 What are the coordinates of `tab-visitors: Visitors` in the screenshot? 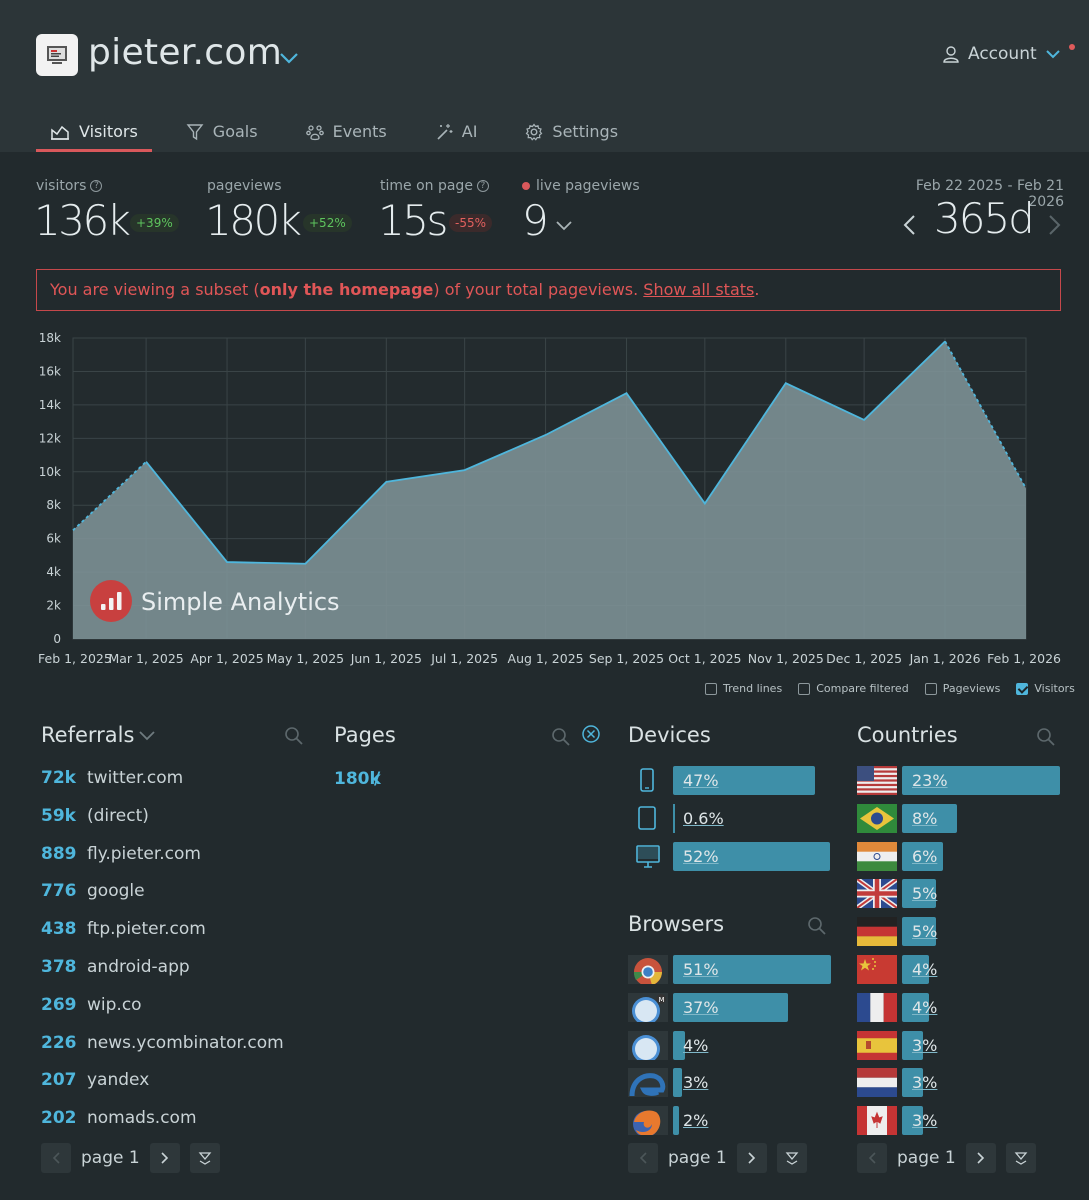 It's located at (94, 132).